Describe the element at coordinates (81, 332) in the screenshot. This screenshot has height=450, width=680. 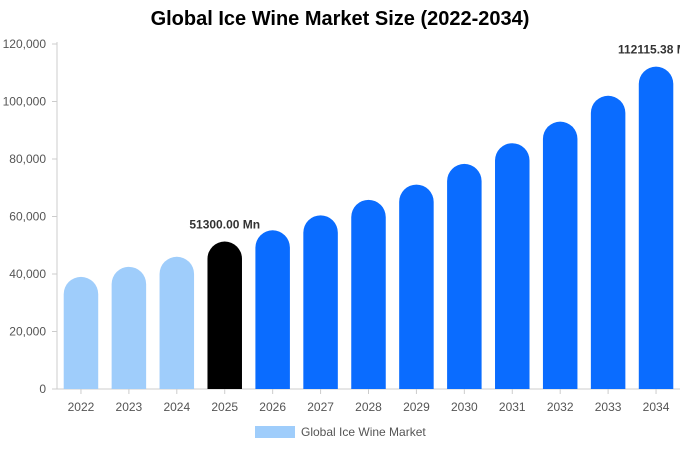
I see `bar-2022` at that location.